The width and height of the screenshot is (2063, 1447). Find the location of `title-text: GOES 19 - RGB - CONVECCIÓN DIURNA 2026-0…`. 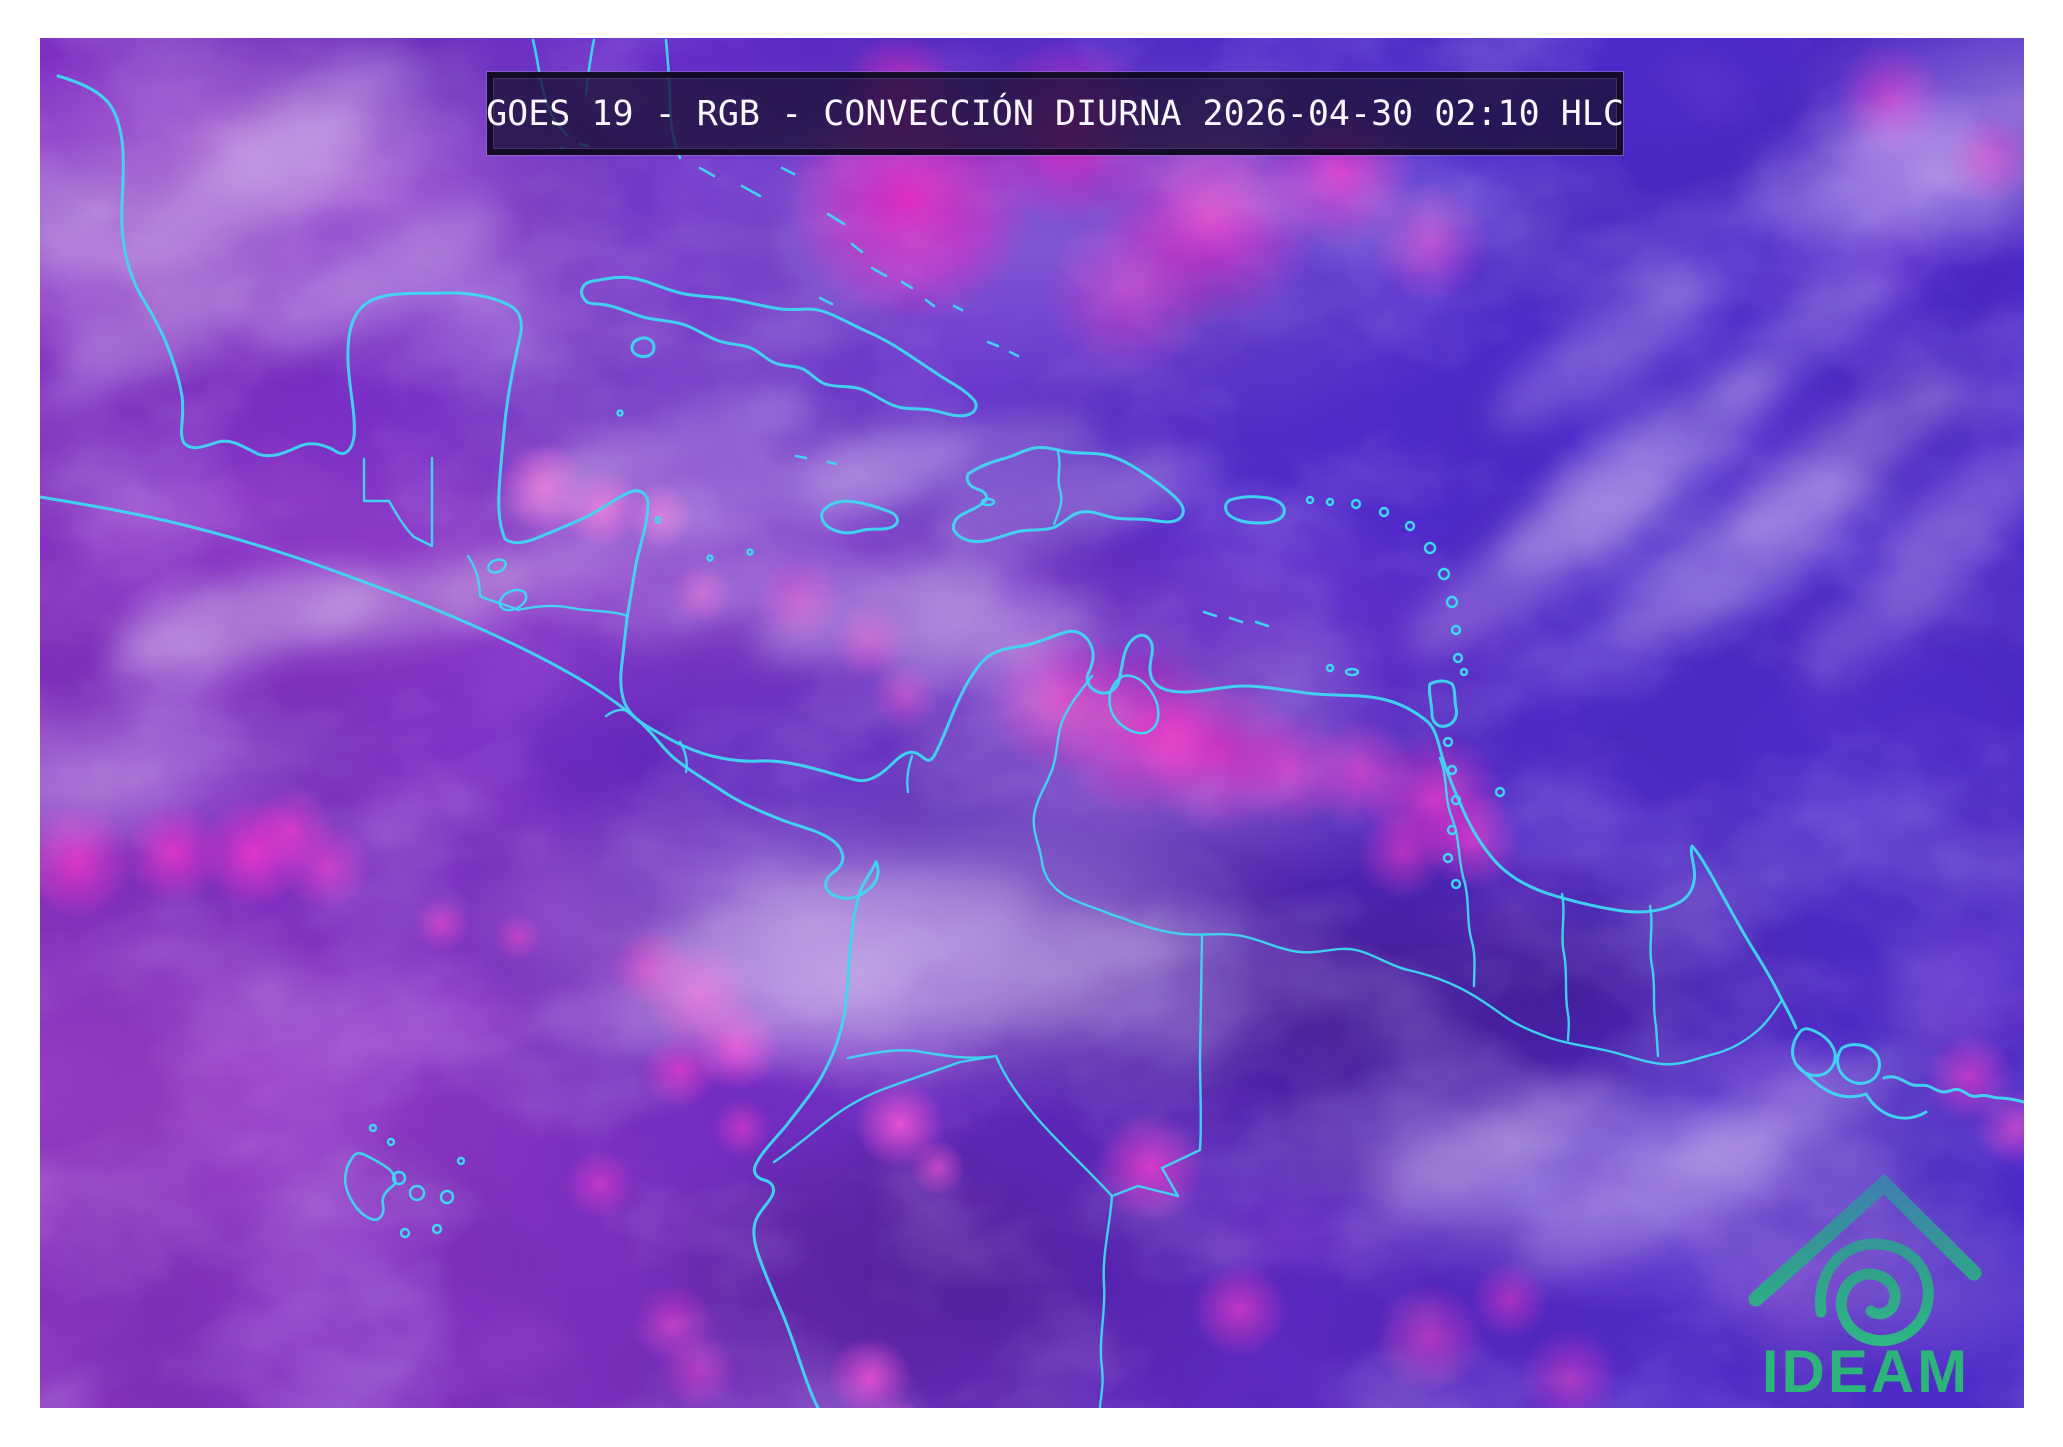

title-text: GOES 19 - RGB - CONVECCIÓN DIURNA 2026-0… is located at coordinates (1055, 113).